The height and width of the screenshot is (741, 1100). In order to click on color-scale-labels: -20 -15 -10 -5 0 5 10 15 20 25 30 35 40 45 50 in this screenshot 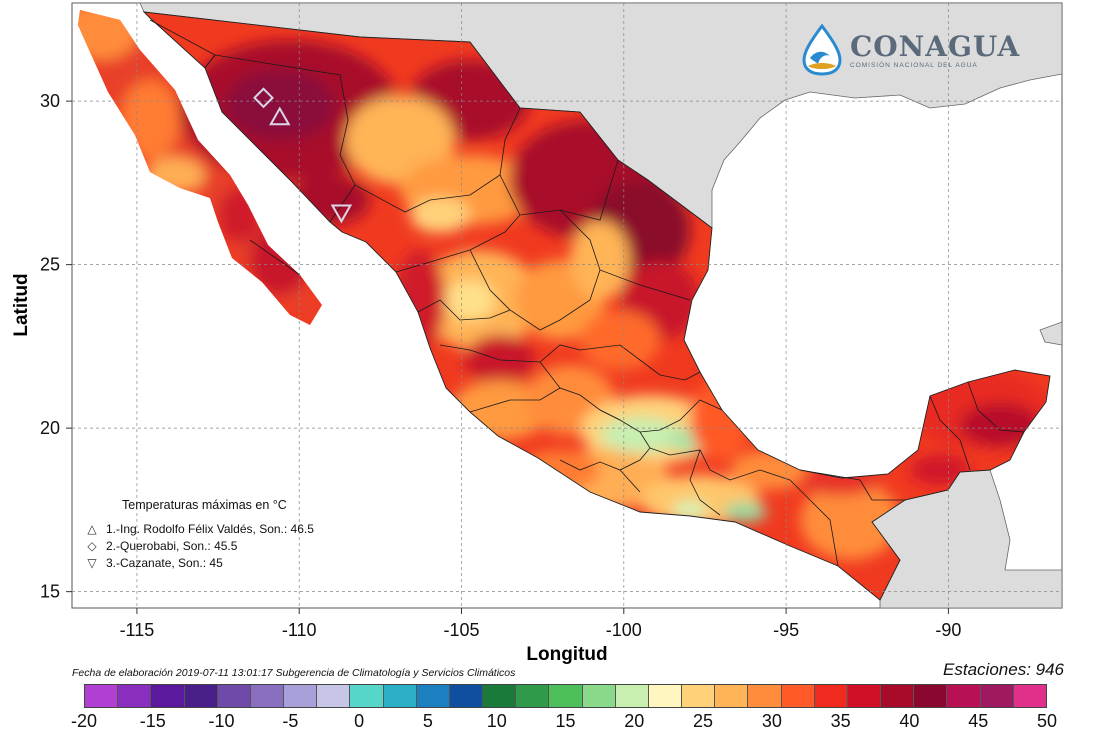, I will do `click(550, 724)`.